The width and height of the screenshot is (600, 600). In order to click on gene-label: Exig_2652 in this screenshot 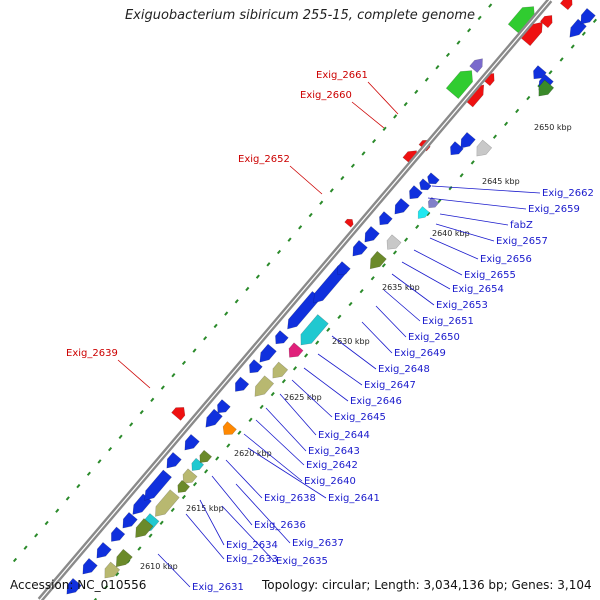, I will do `click(264, 159)`.